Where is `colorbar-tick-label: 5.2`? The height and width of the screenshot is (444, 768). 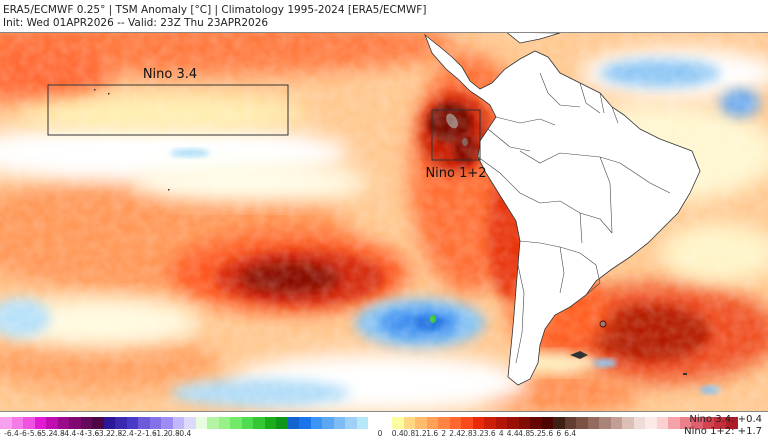
colorbar-tick-label: 5.2 is located at coordinates (535, 433).